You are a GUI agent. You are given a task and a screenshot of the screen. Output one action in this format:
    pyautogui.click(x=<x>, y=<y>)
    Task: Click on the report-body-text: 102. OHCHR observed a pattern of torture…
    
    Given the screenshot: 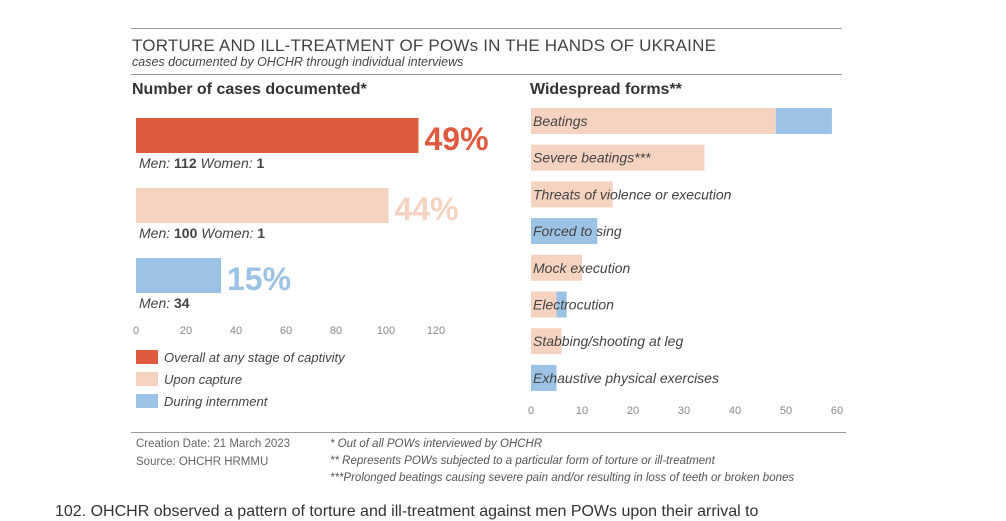 What is the action you would take?
    pyautogui.click(x=407, y=511)
    